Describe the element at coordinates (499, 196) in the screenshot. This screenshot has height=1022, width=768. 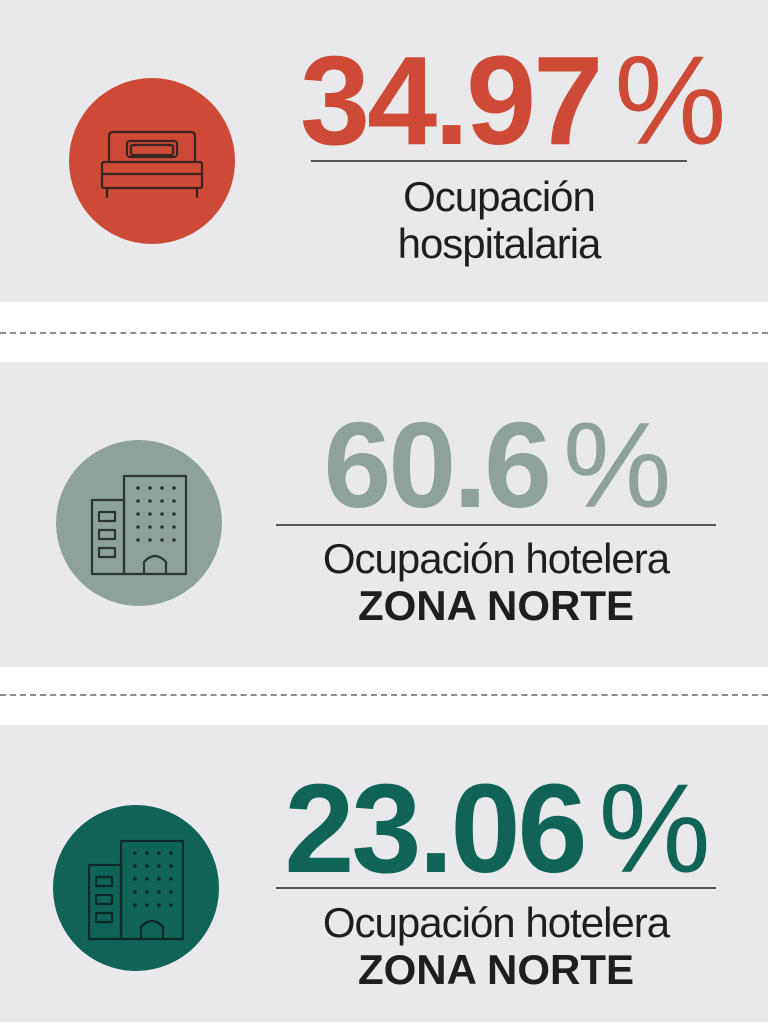
I see `label-line-1: Ocupación` at that location.